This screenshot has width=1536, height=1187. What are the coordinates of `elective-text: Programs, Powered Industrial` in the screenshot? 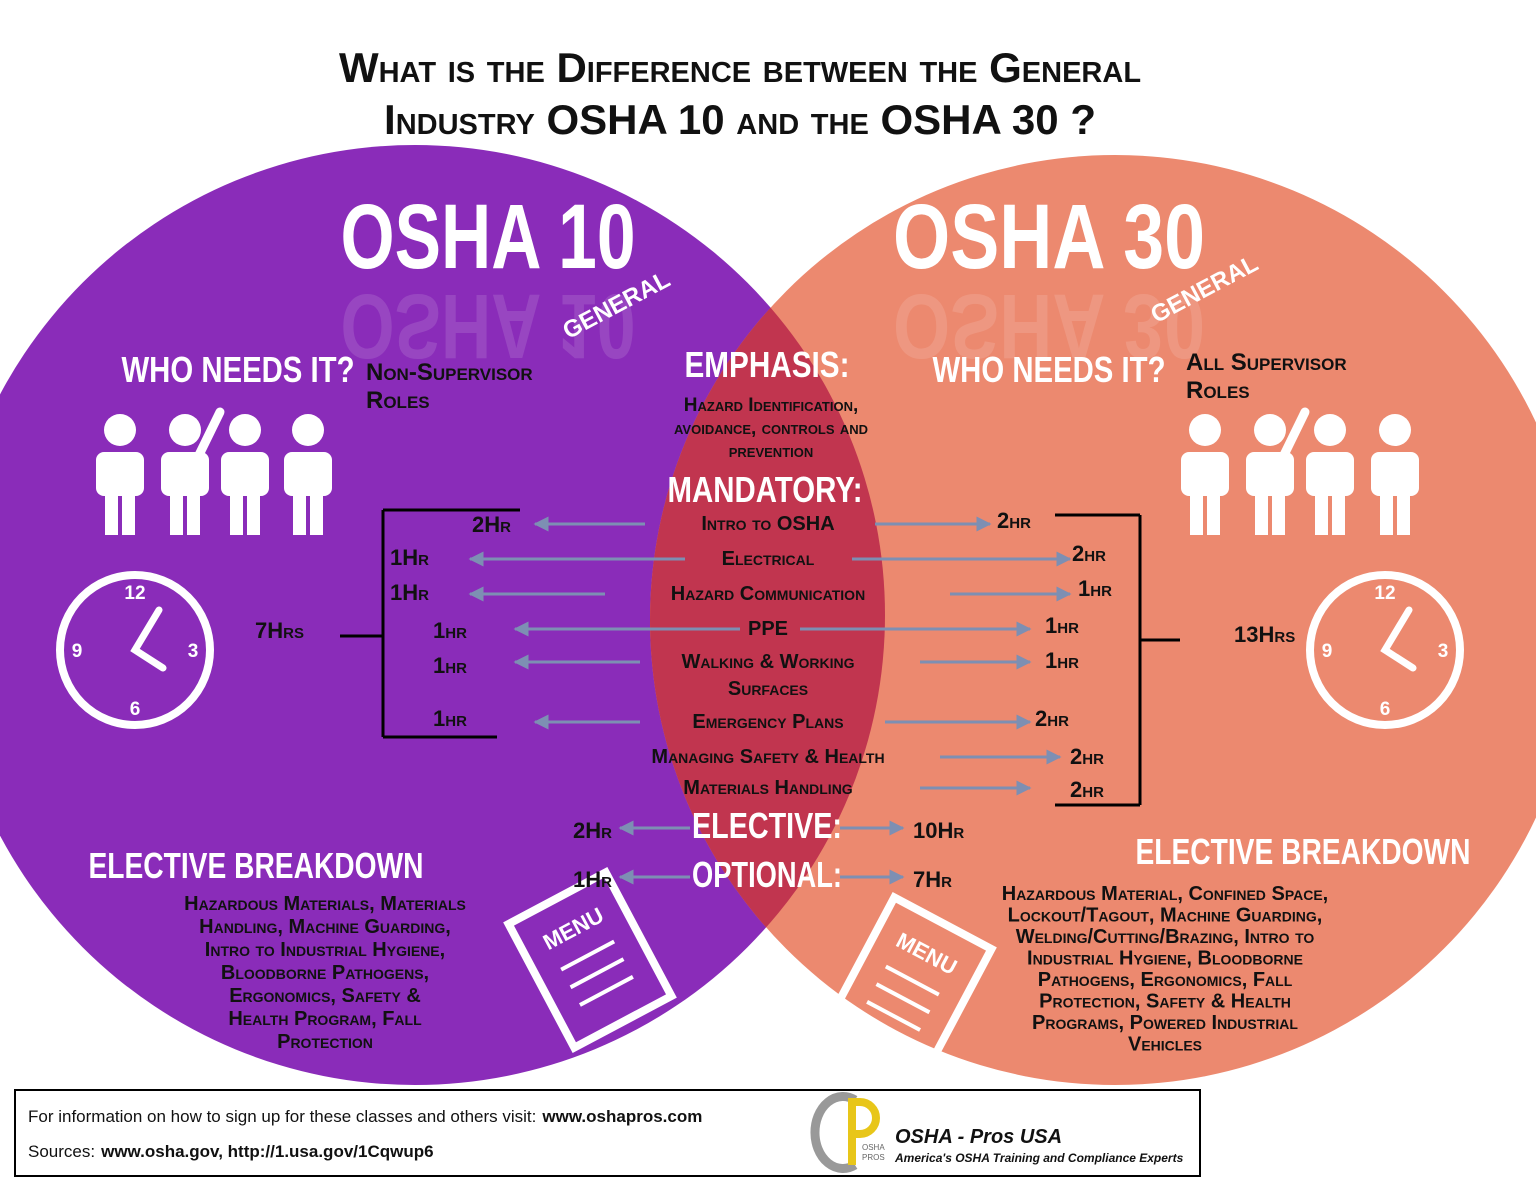 It's located at (1165, 1023).